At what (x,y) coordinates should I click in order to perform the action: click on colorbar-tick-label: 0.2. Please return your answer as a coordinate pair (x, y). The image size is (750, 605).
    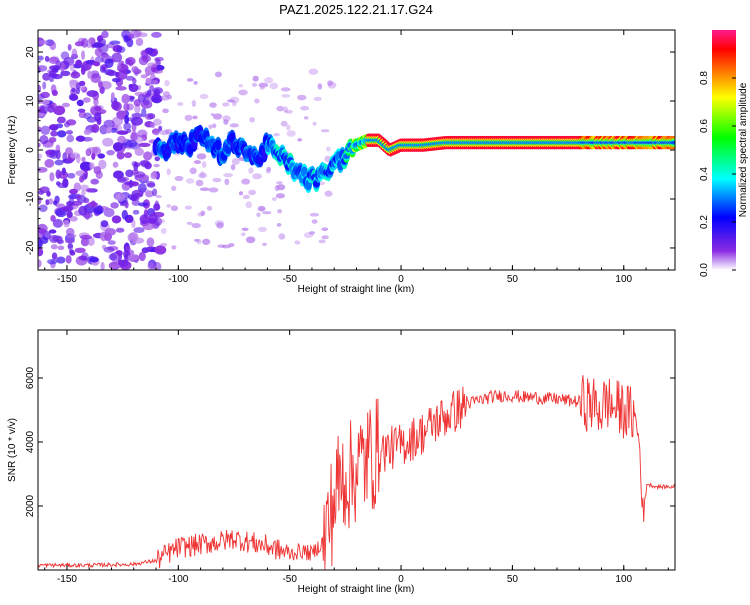
    Looking at the image, I should click on (704, 222).